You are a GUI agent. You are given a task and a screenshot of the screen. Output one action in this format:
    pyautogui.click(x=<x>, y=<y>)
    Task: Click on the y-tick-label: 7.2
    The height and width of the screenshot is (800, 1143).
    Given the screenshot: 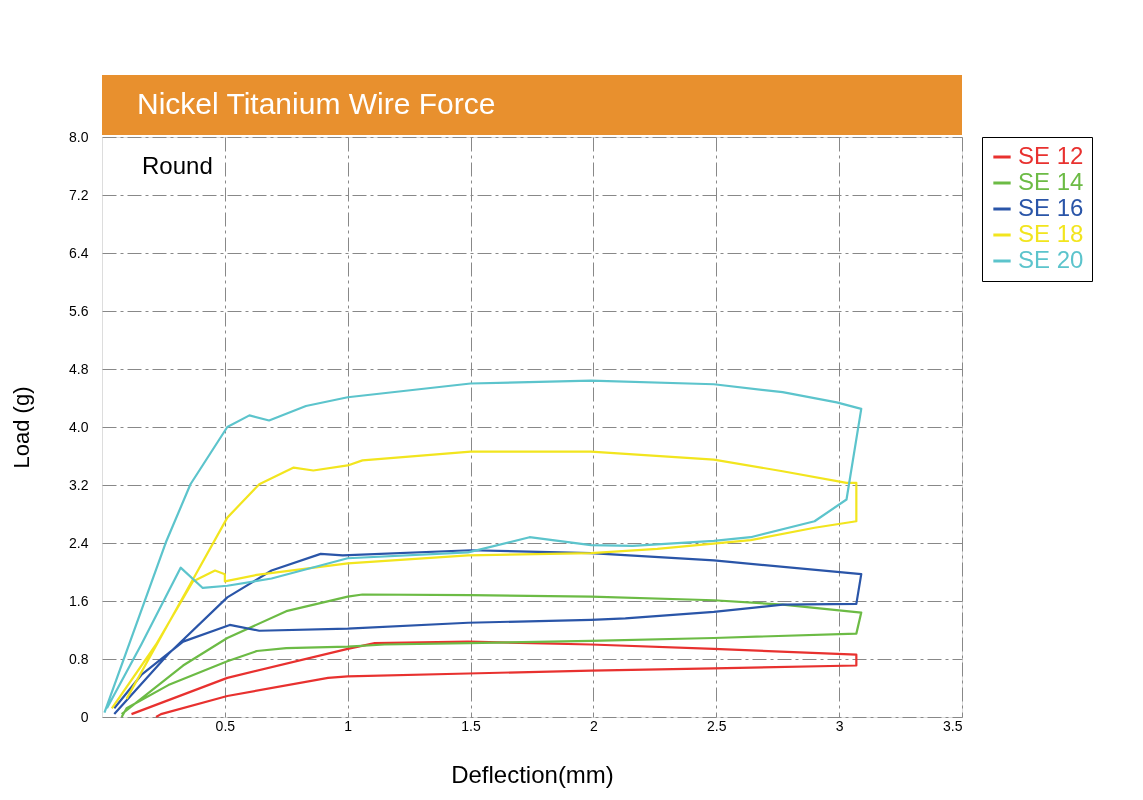 What is the action you would take?
    pyautogui.click(x=79, y=194)
    